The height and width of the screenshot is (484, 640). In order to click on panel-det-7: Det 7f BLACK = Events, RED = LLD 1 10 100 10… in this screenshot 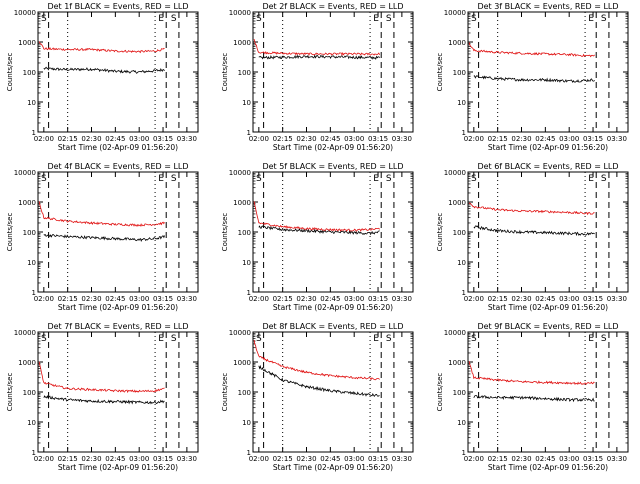, I will do `click(102, 397)`.